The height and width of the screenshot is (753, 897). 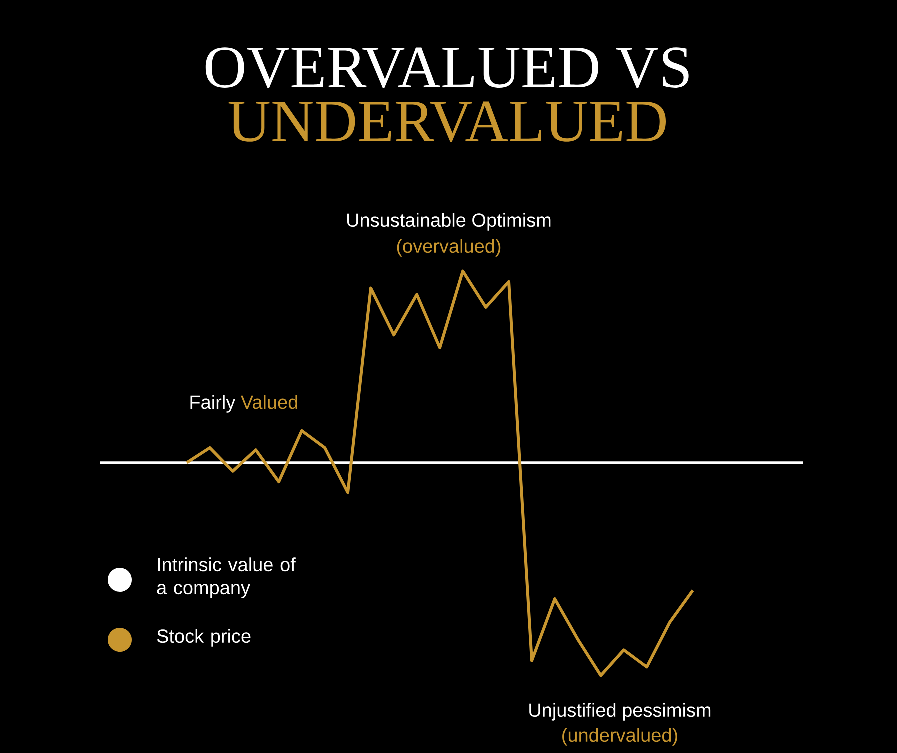 I want to click on text: Unjustified pessimism, so click(x=620, y=712).